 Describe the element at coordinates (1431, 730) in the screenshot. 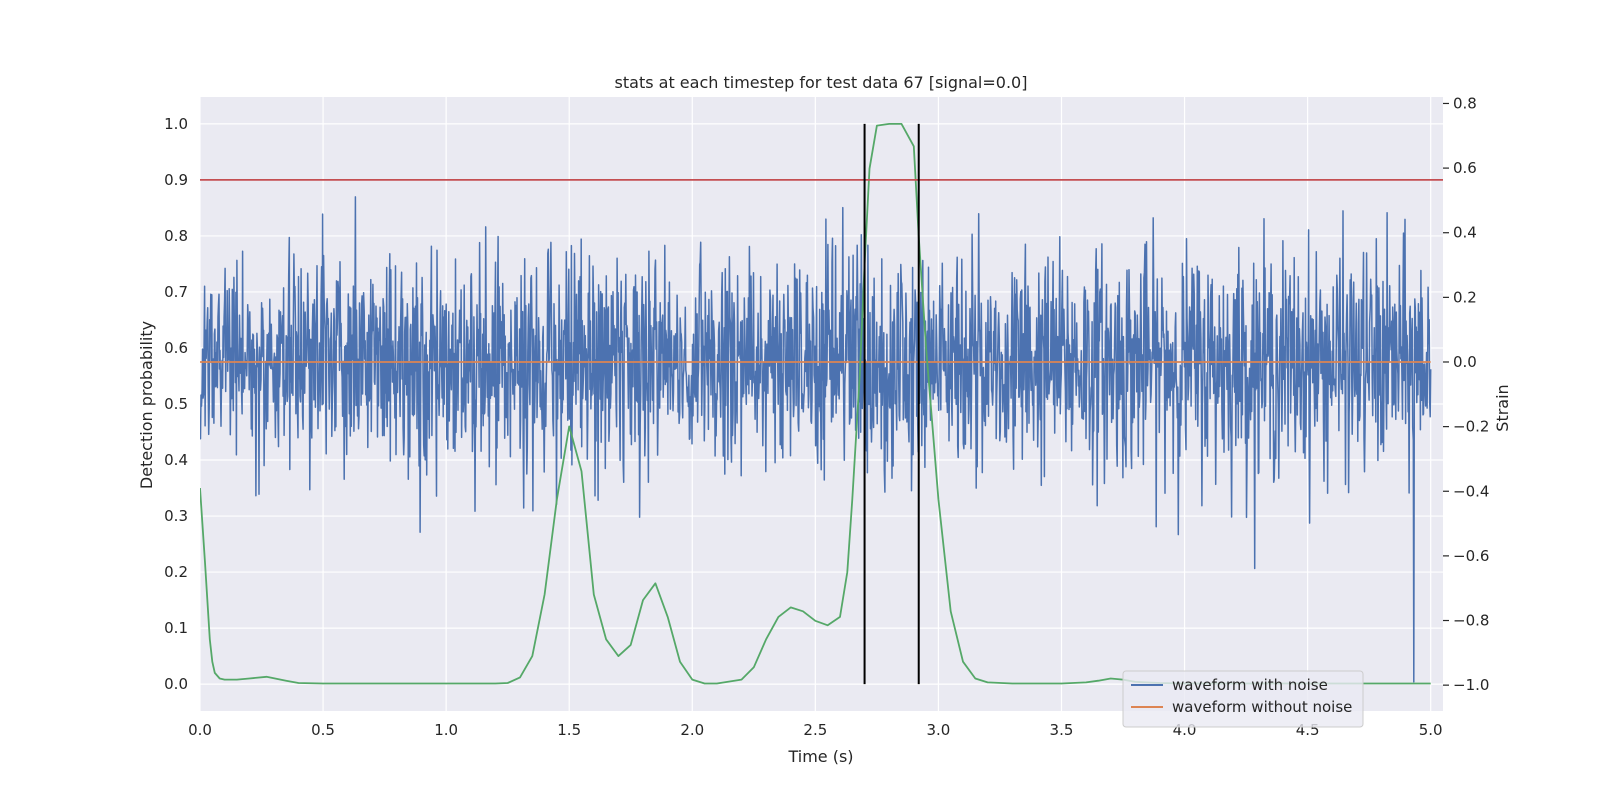

I see `x-tick-label: 5.0` at that location.